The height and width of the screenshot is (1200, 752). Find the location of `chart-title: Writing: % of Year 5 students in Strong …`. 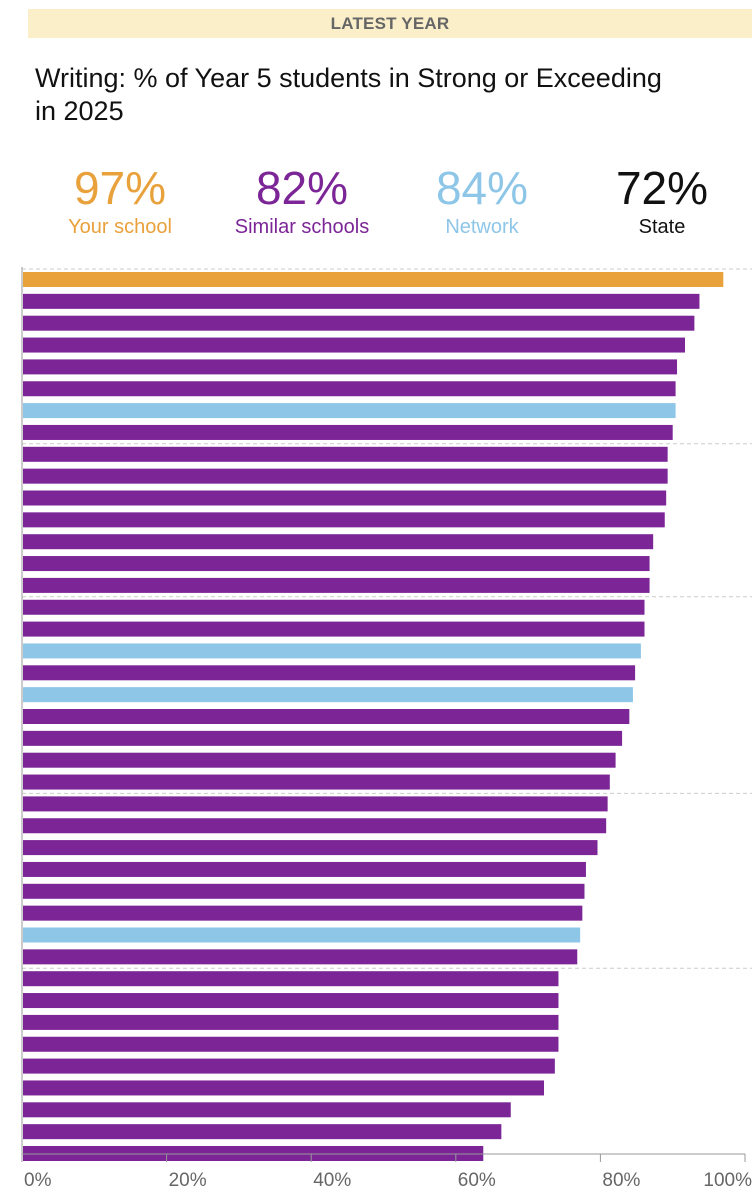

chart-title: Writing: % of Year 5 students in Strong … is located at coordinates (348, 94).